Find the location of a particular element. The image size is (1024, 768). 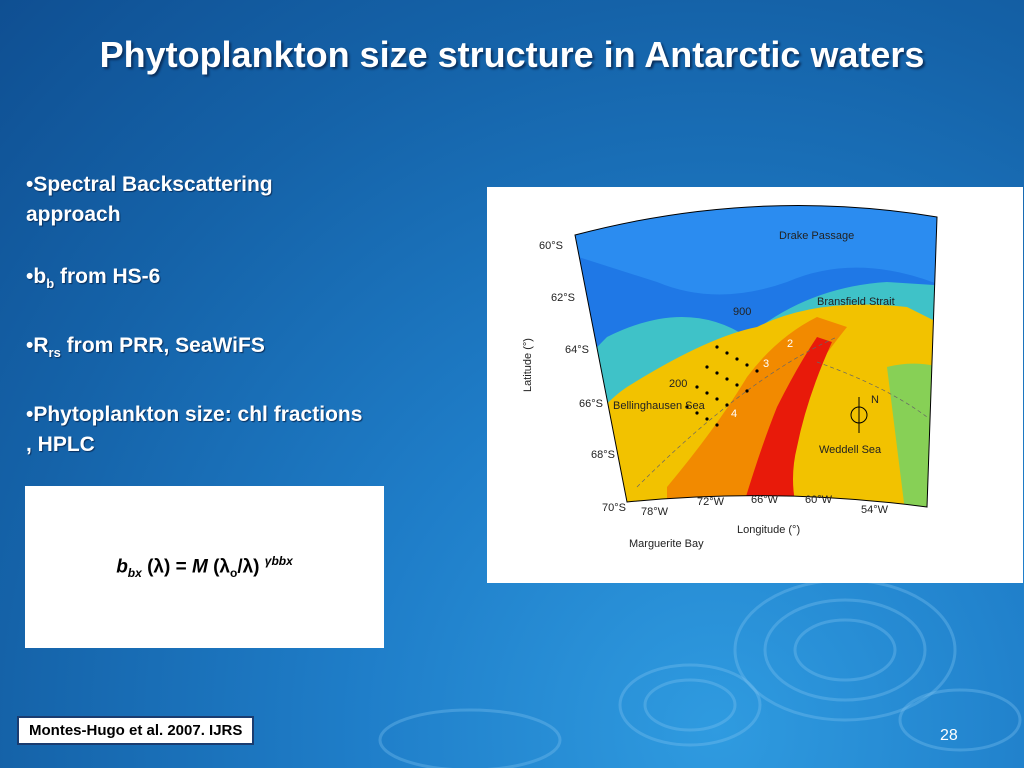

north-arrow-icon is located at coordinates (859, 415).